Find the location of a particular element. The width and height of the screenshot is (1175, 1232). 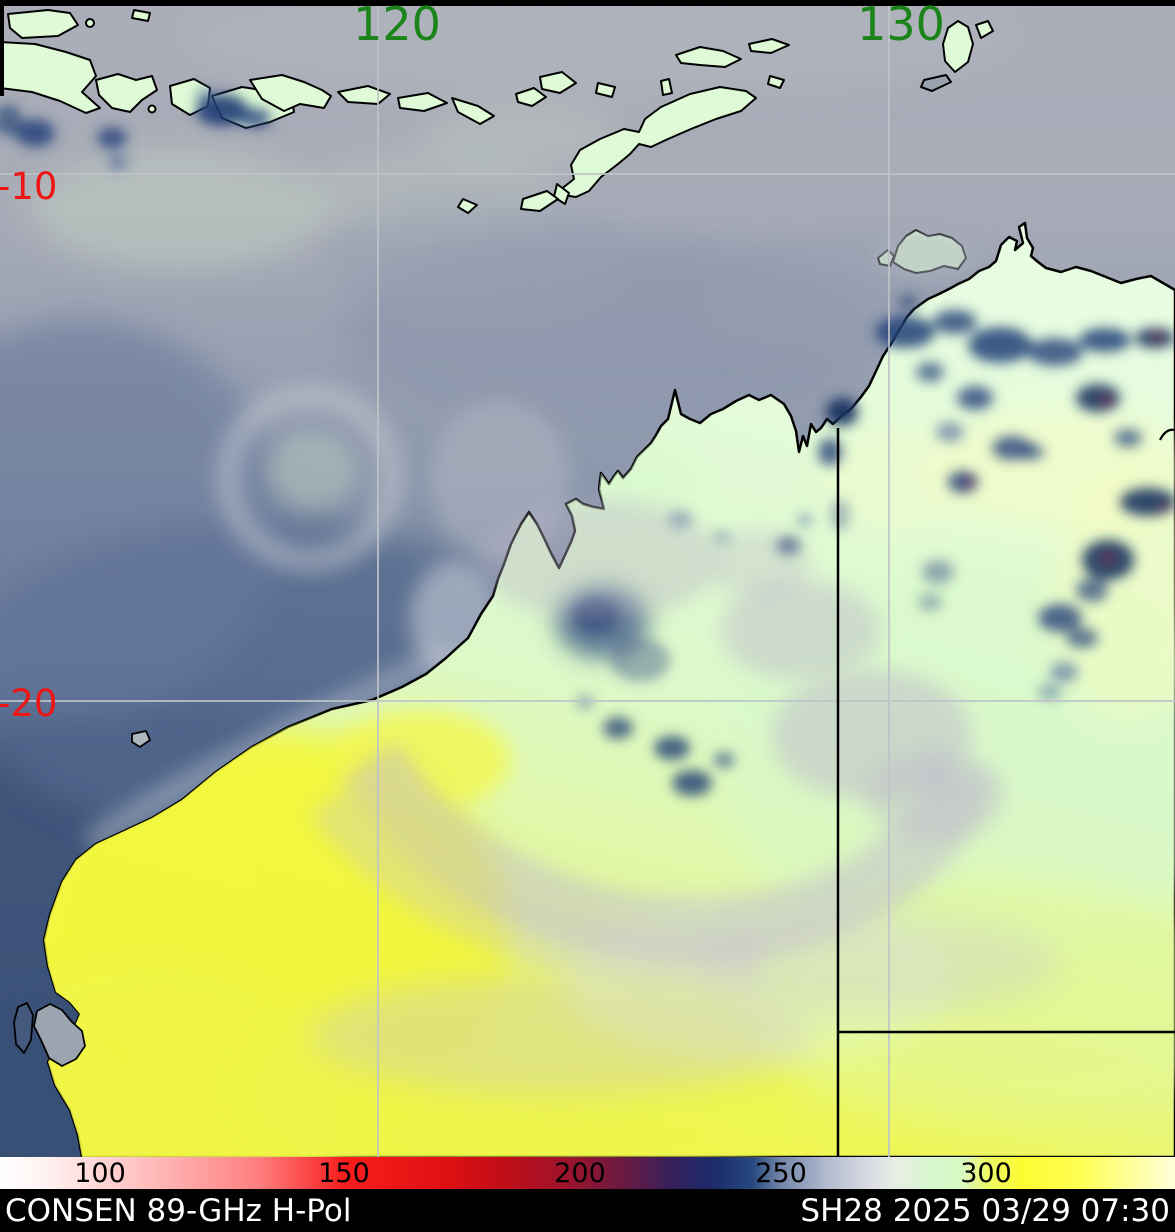

lat-label-10s: -10 is located at coordinates (28, 186).